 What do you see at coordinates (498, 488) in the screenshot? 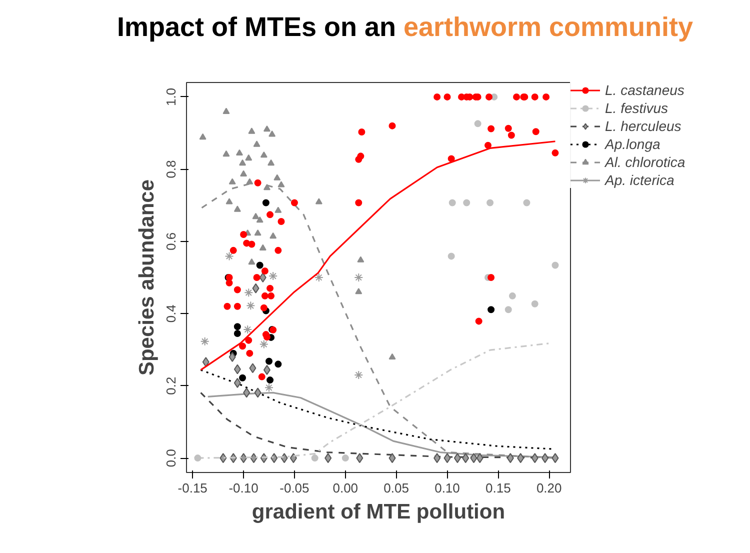
I see `x-tick-label: 0.15` at bounding box center [498, 488].